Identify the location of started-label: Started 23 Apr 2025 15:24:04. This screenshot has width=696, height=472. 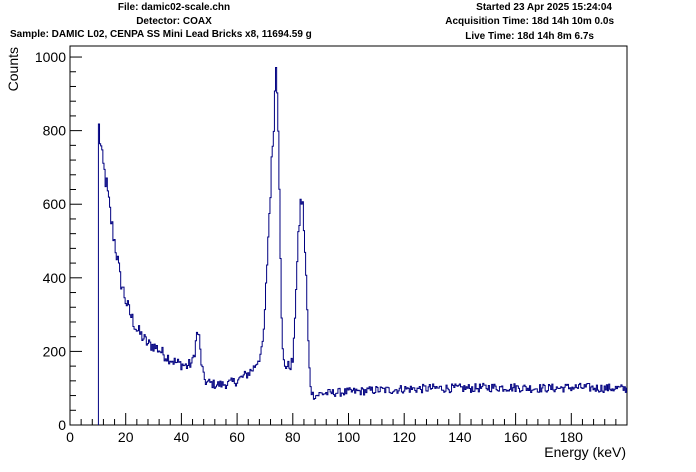
(544, 7).